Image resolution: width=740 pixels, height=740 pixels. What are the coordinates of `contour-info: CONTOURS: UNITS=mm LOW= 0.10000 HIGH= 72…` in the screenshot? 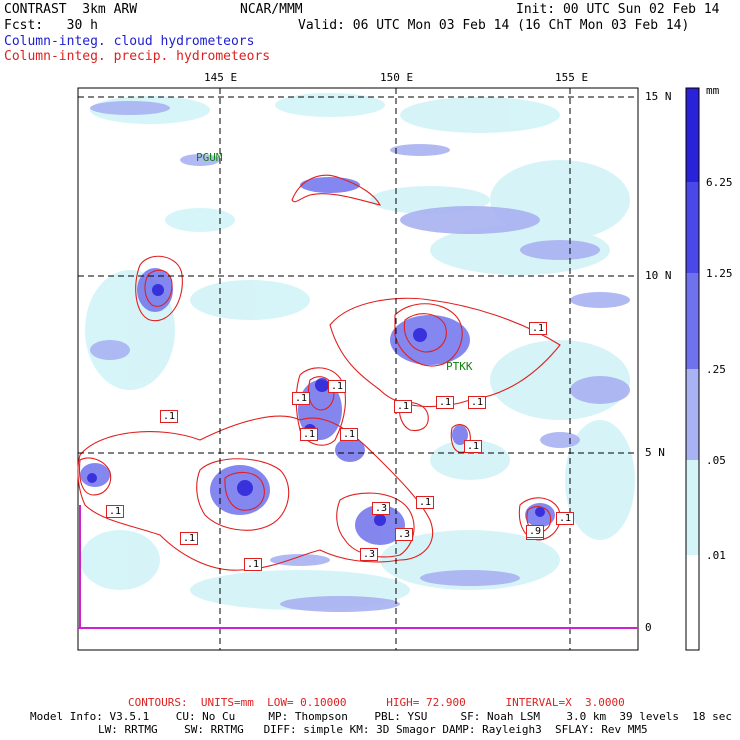 It's located at (376, 702).